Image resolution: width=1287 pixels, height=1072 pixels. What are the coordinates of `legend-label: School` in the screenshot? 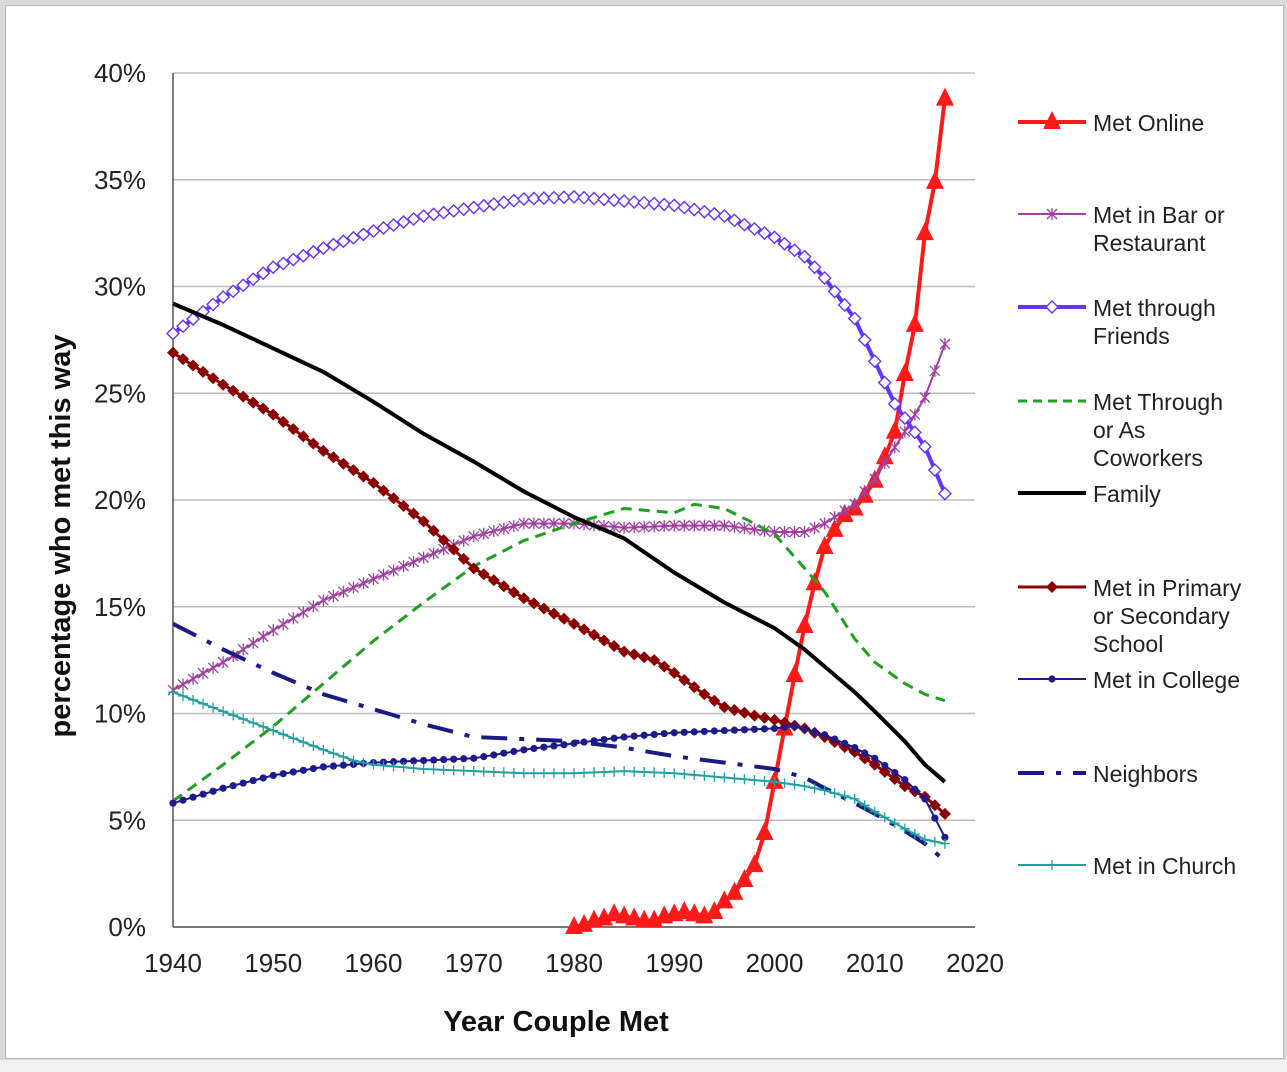 It's located at (1128, 644).